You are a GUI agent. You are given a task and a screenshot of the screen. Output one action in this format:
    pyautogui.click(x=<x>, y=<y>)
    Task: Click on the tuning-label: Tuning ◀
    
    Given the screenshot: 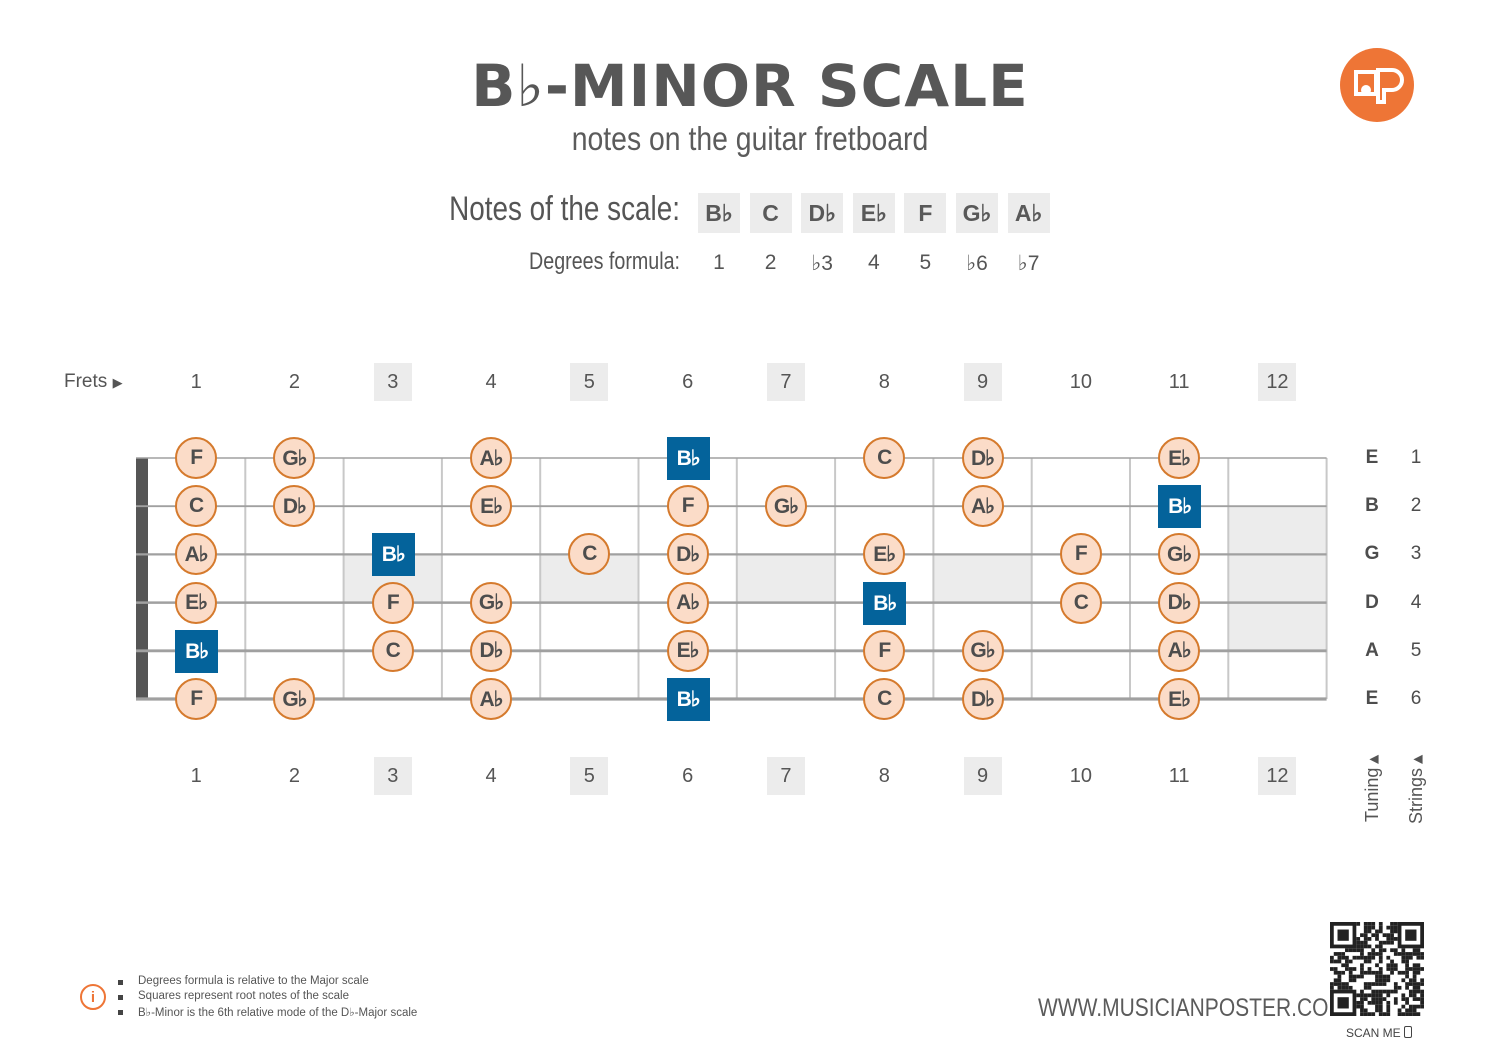 What is the action you would take?
    pyautogui.click(x=1372, y=786)
    